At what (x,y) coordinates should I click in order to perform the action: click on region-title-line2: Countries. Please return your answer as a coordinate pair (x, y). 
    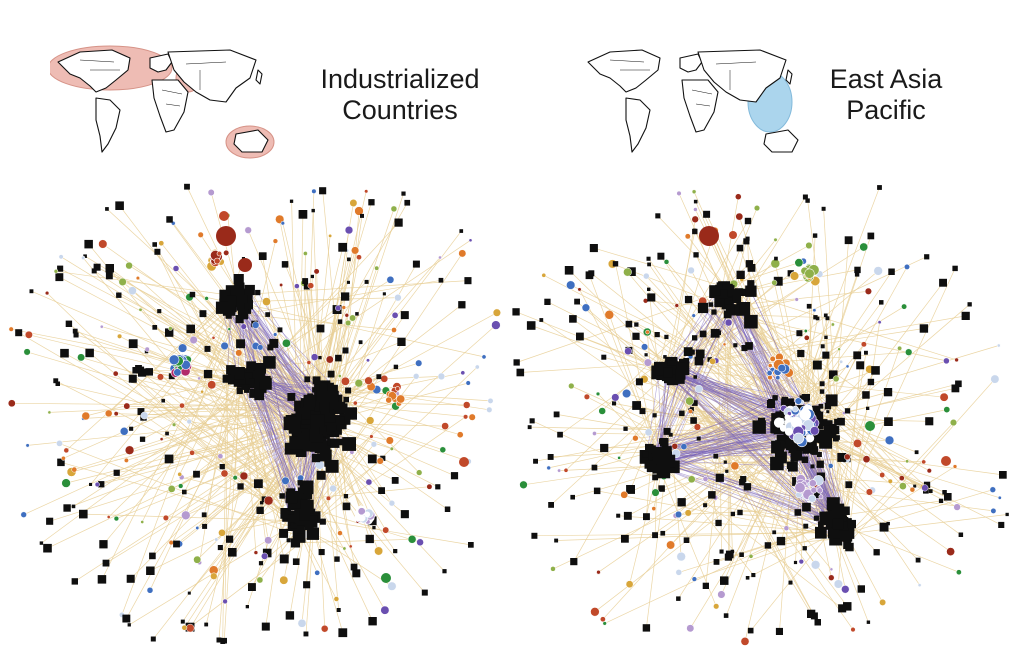
    Looking at the image, I should click on (400, 110).